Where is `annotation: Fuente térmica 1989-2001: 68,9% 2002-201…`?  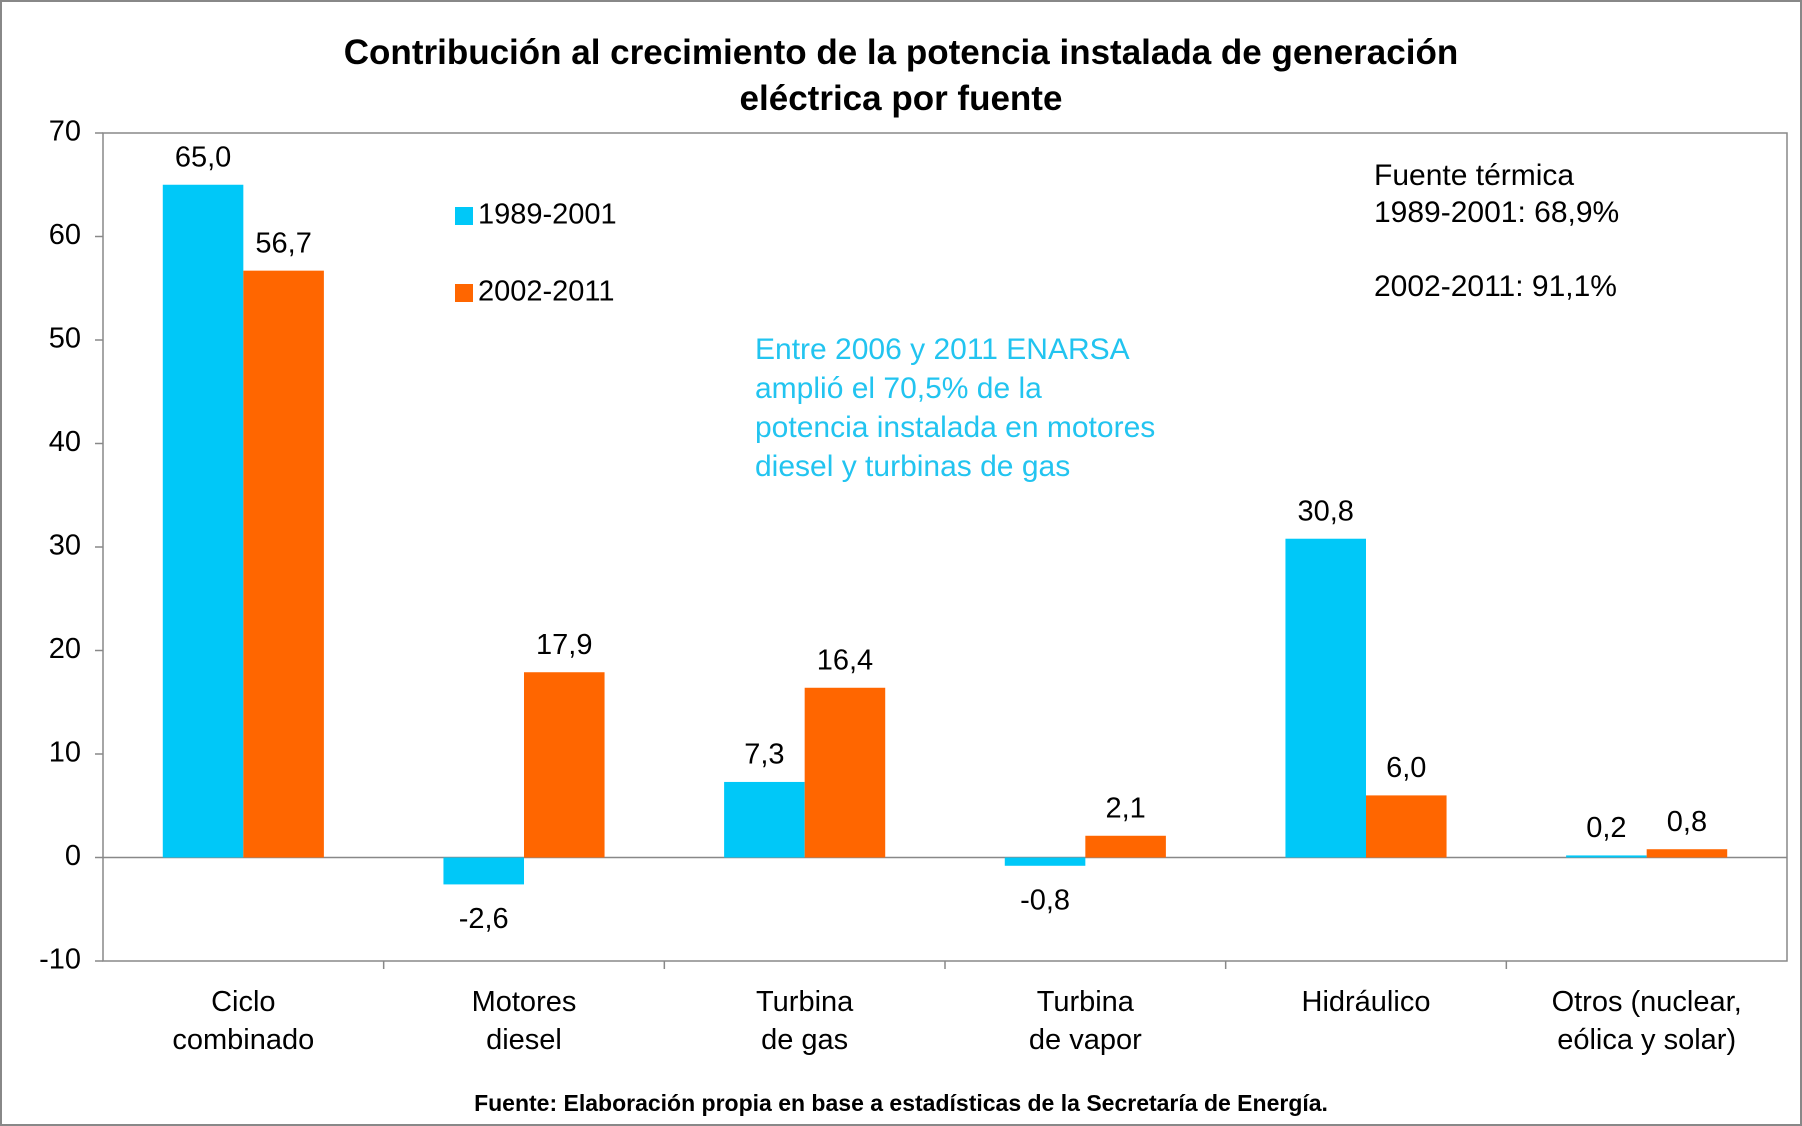 annotation: Fuente térmica 1989-2001: 68,9% 2002-201… is located at coordinates (1497, 231).